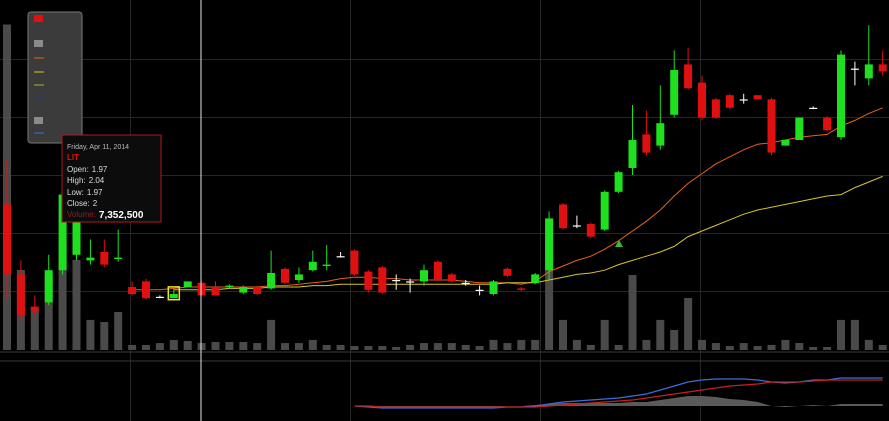 Image resolution: width=889 pixels, height=421 pixels. I want to click on macd-layer, so click(618, 393).